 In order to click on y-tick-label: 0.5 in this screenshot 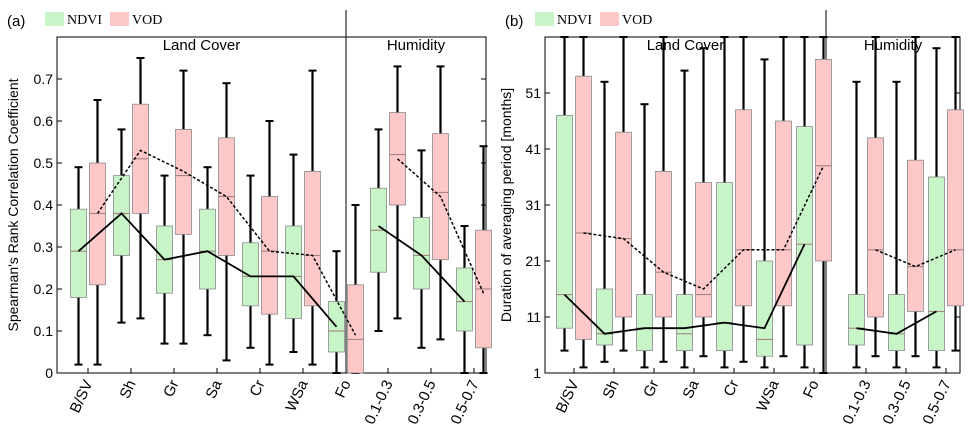, I will do `click(44, 163)`.